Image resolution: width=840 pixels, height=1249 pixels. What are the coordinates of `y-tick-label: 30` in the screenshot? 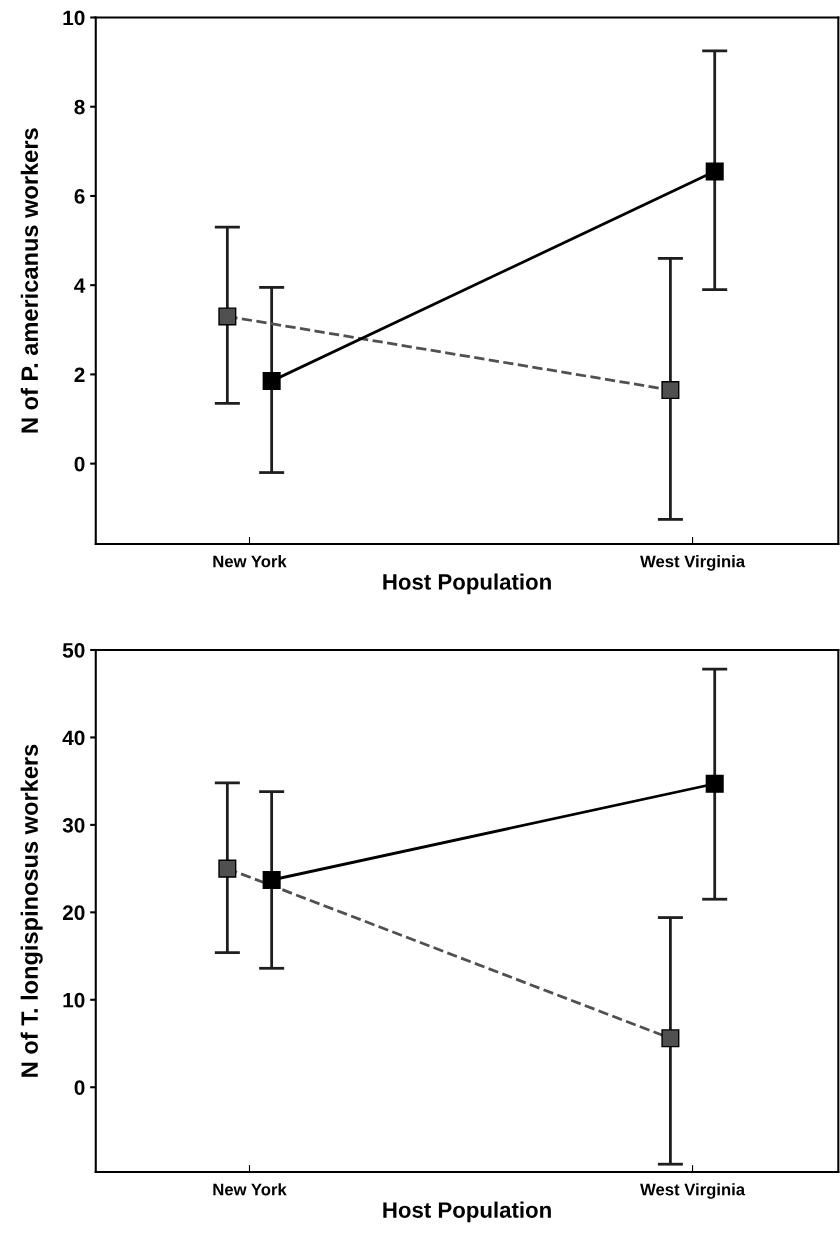 It's located at (73, 825).